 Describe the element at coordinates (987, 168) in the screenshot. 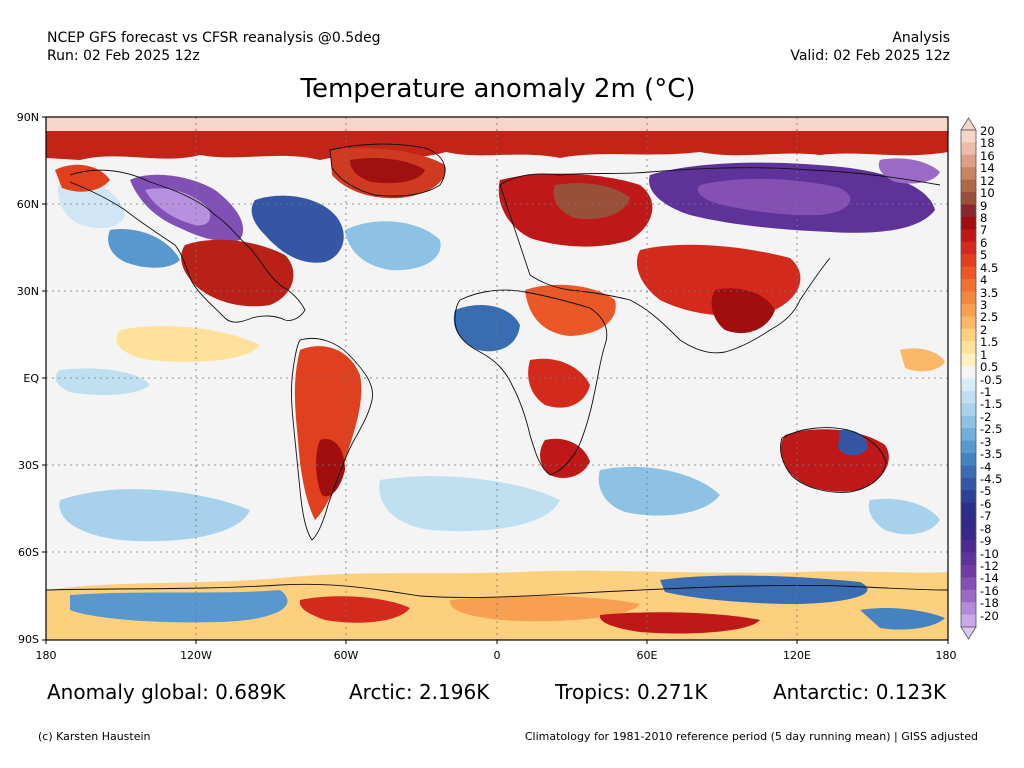

I see `colorbar-label: 14` at that location.